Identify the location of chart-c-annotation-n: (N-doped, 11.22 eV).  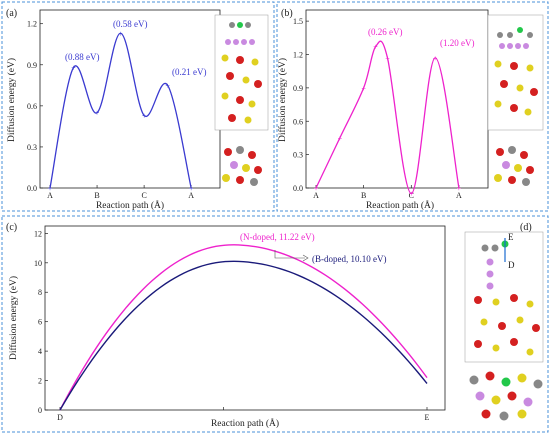
(277, 237).